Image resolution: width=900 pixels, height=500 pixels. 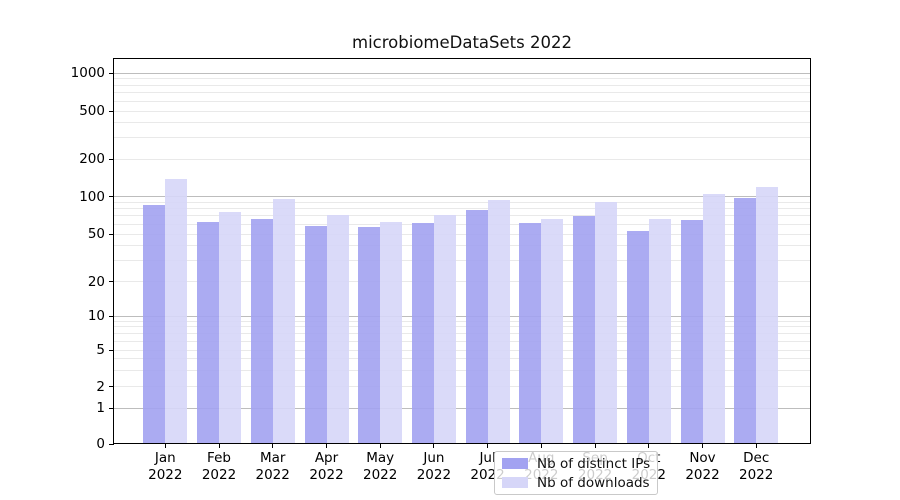 What do you see at coordinates (702, 466) in the screenshot?
I see `x-tick-label: Nov 2022` at bounding box center [702, 466].